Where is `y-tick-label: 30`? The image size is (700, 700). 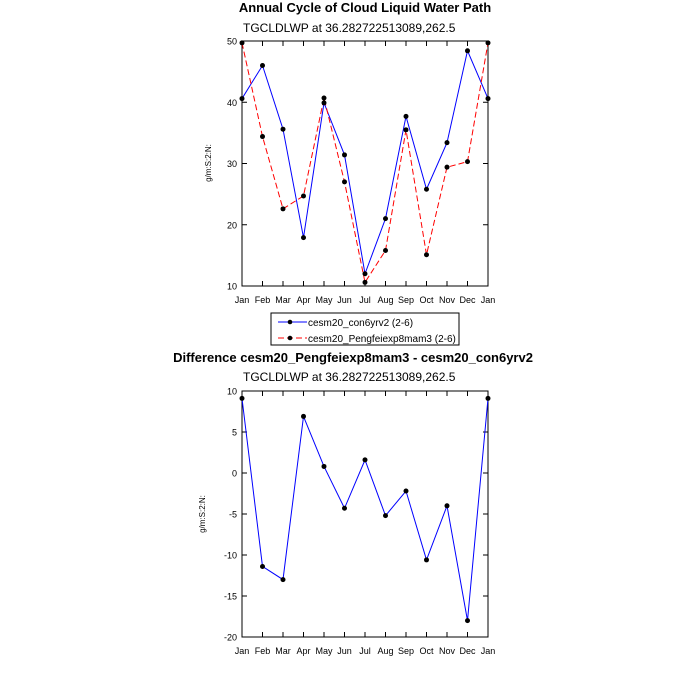
y-tick-label: 30 is located at coordinates (232, 164).